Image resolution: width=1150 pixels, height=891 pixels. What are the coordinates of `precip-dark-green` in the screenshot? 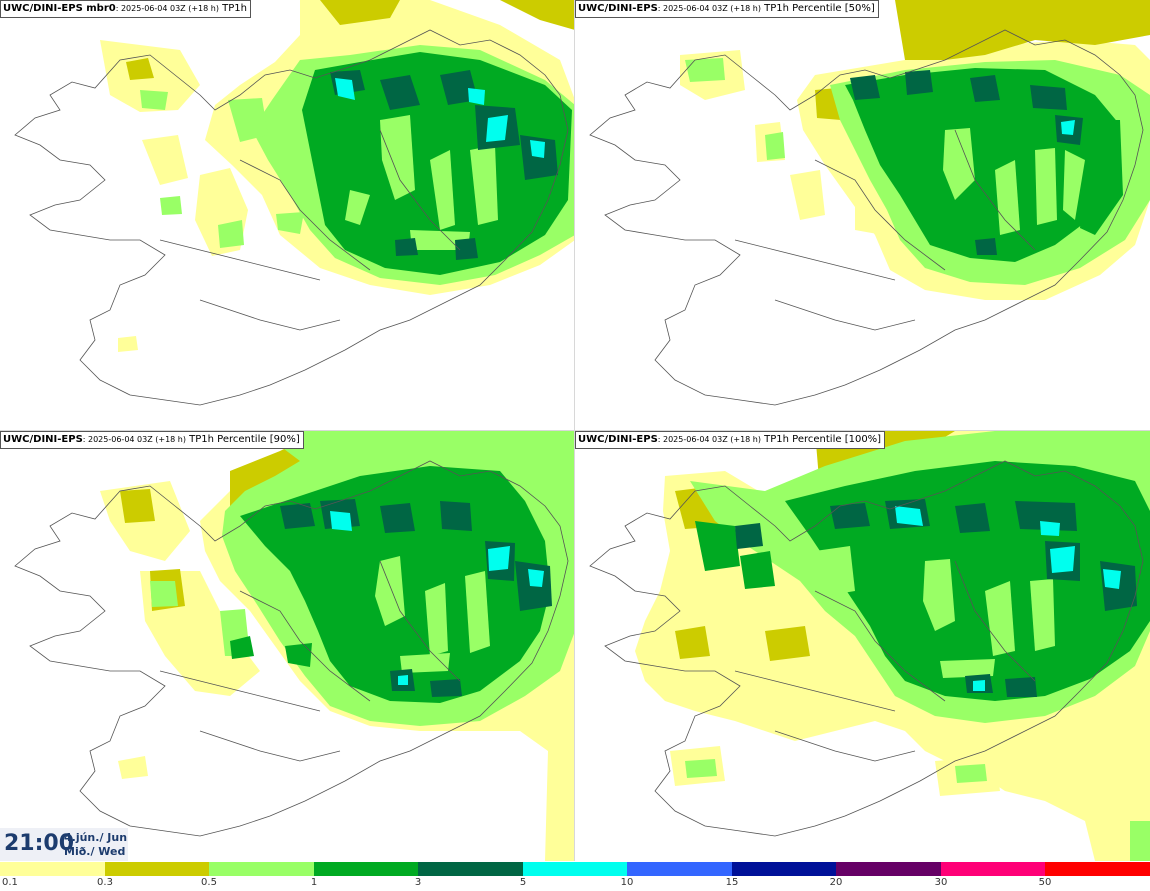 It's located at (444, 165).